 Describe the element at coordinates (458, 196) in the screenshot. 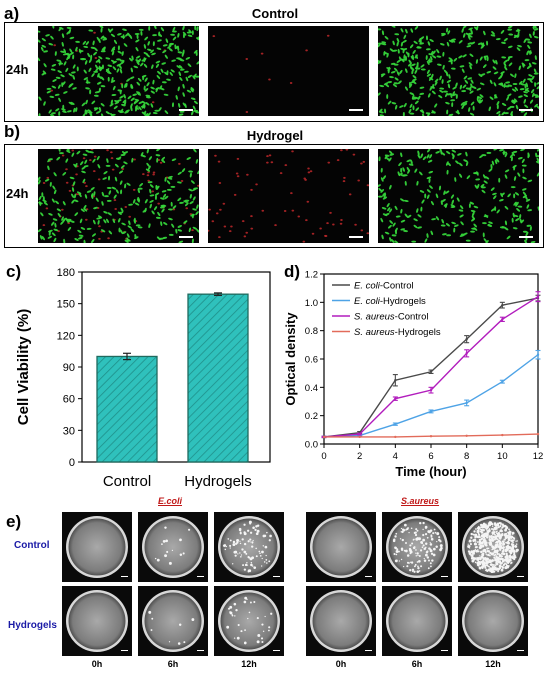

I see `micrograph-hydrogel-live` at that location.